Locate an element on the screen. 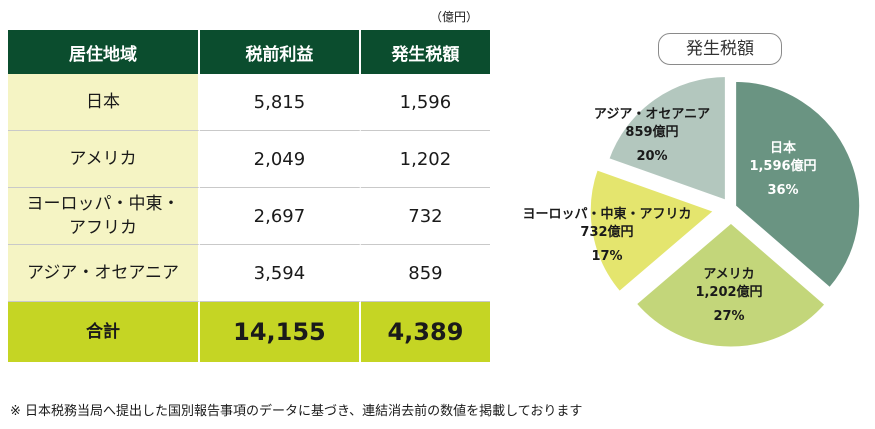 The image size is (875, 429). table-row: 日本 5,815 1,596 is located at coordinates (249, 102).